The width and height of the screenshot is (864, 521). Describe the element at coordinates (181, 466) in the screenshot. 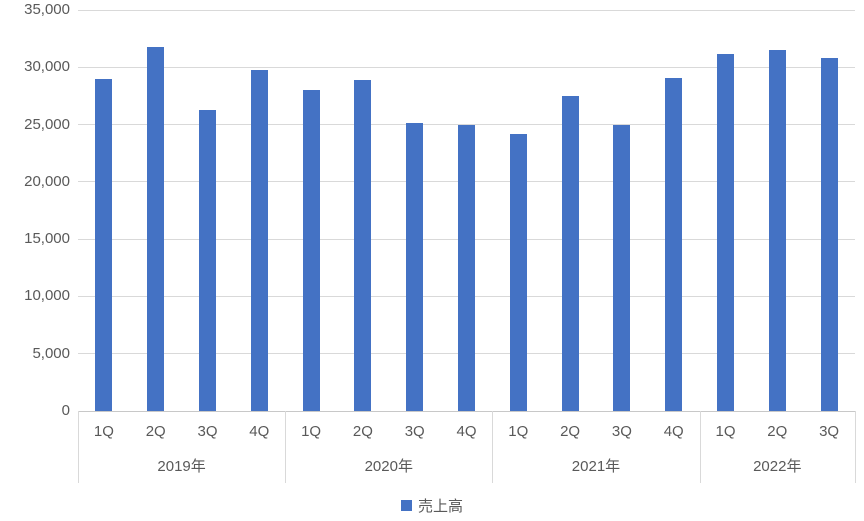

I see `year-group-label: 2019年` at that location.